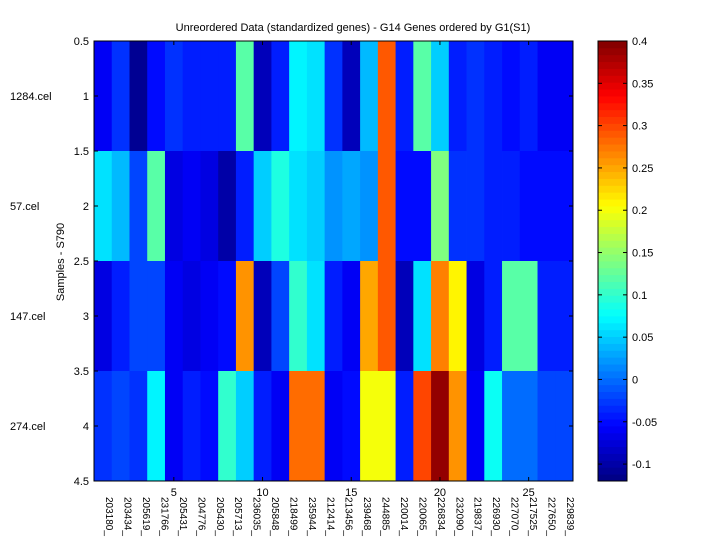 The image size is (720, 540). I want to click on column-label: 229839_, so click(569, 516).